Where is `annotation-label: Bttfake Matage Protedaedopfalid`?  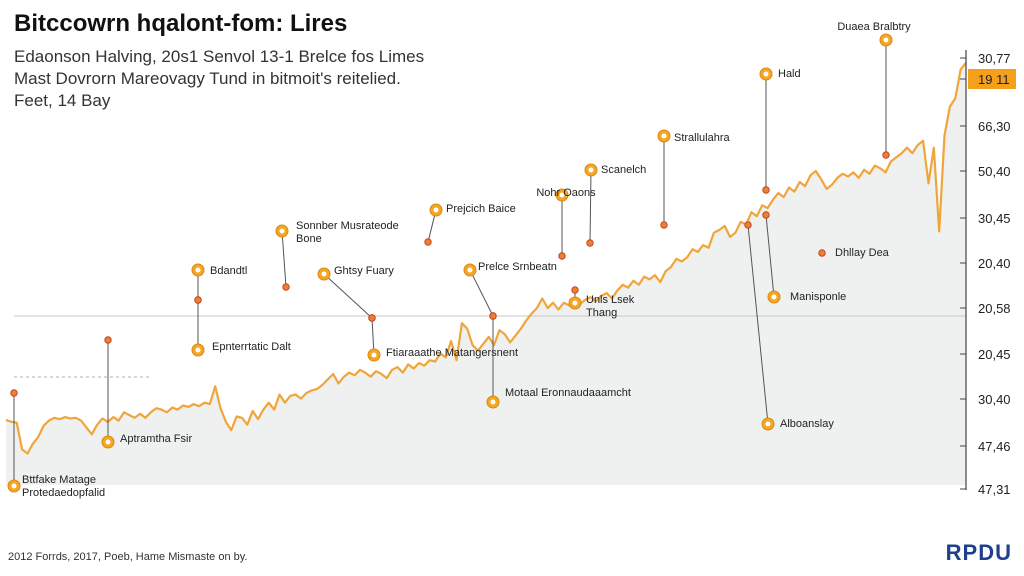 annotation-label: Bttfake Matage Protedaedopfalid is located at coordinates (63, 486).